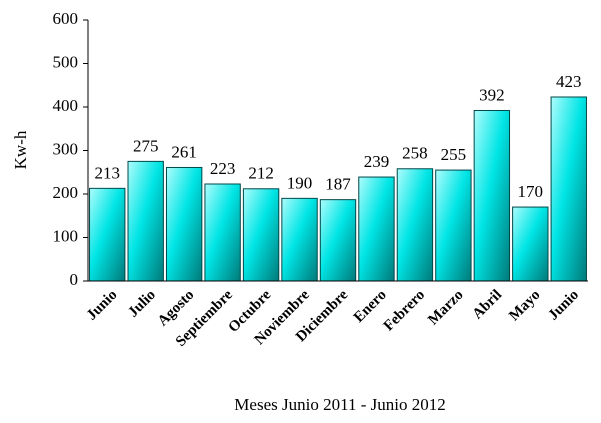 Image resolution: width=601 pixels, height=423 pixels. What do you see at coordinates (404, 310) in the screenshot?
I see `x-tick-label: Febrero` at bounding box center [404, 310].